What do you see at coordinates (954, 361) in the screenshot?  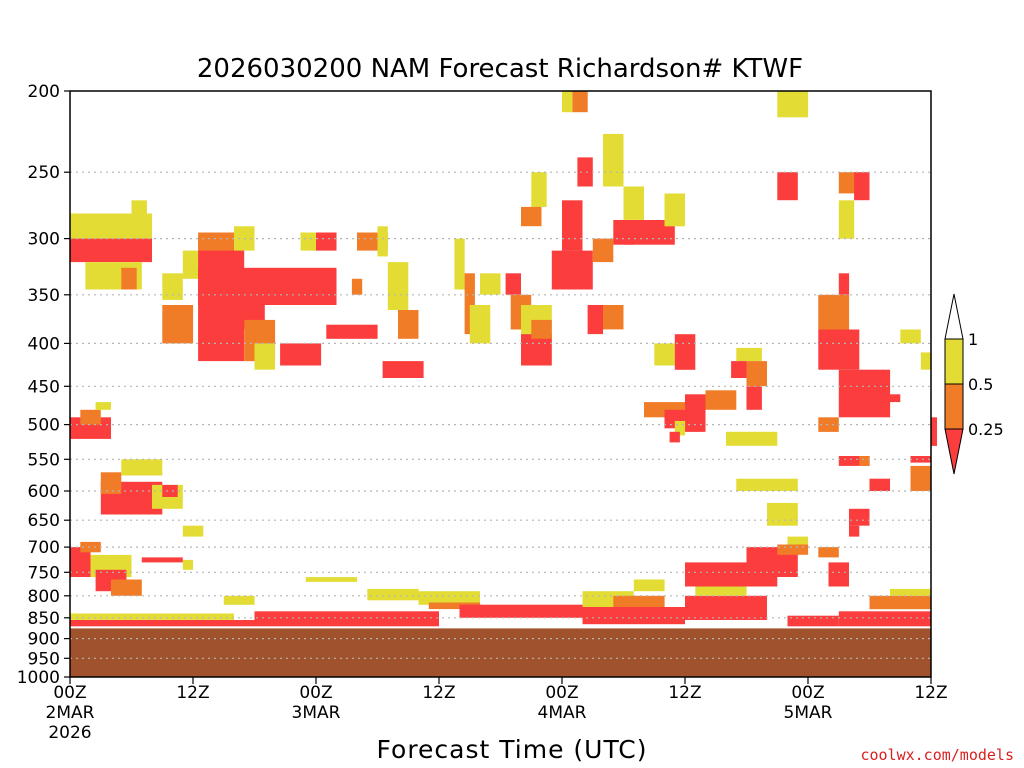 I see `legend-0.5-1` at bounding box center [954, 361].